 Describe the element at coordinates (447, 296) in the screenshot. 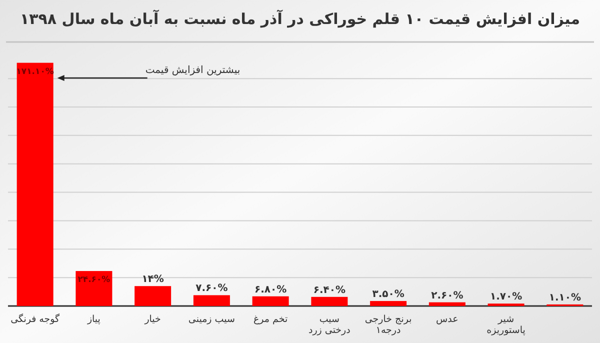

I see `data-label: ۲.۶۰%` at that location.